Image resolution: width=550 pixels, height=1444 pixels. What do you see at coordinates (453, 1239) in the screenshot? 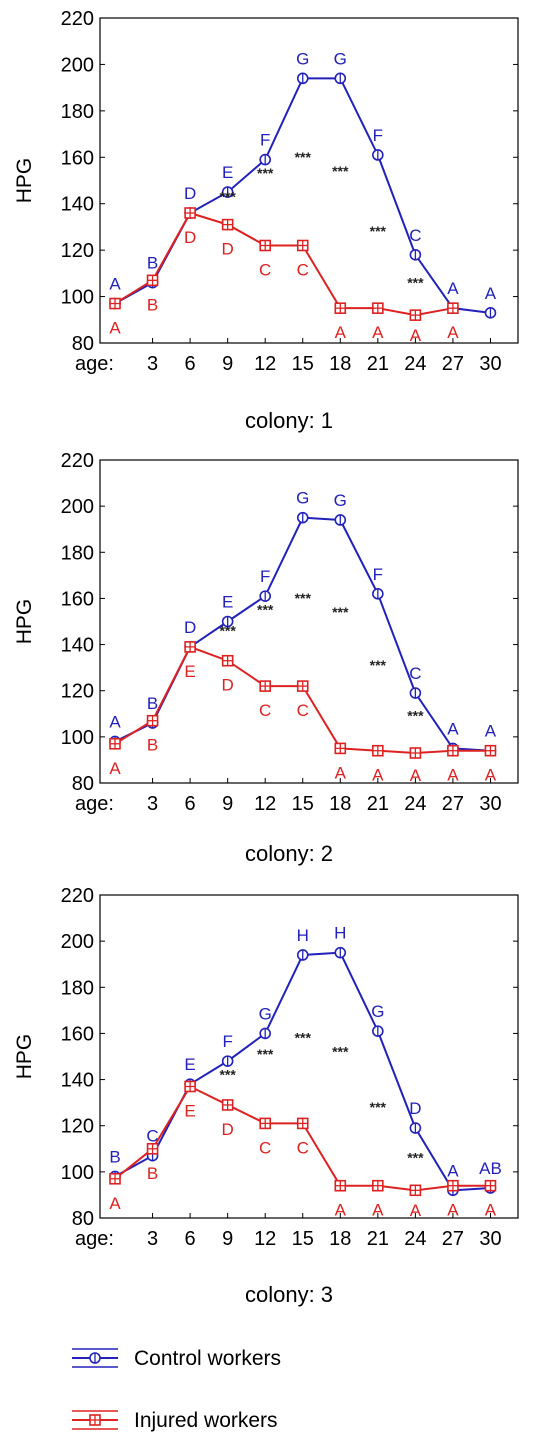
I see `x-tick-label: 27` at bounding box center [453, 1239].